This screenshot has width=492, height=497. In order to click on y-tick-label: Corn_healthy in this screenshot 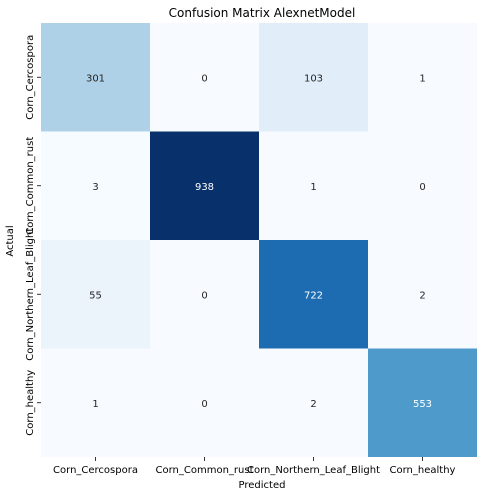, I will do `click(30, 403)`.